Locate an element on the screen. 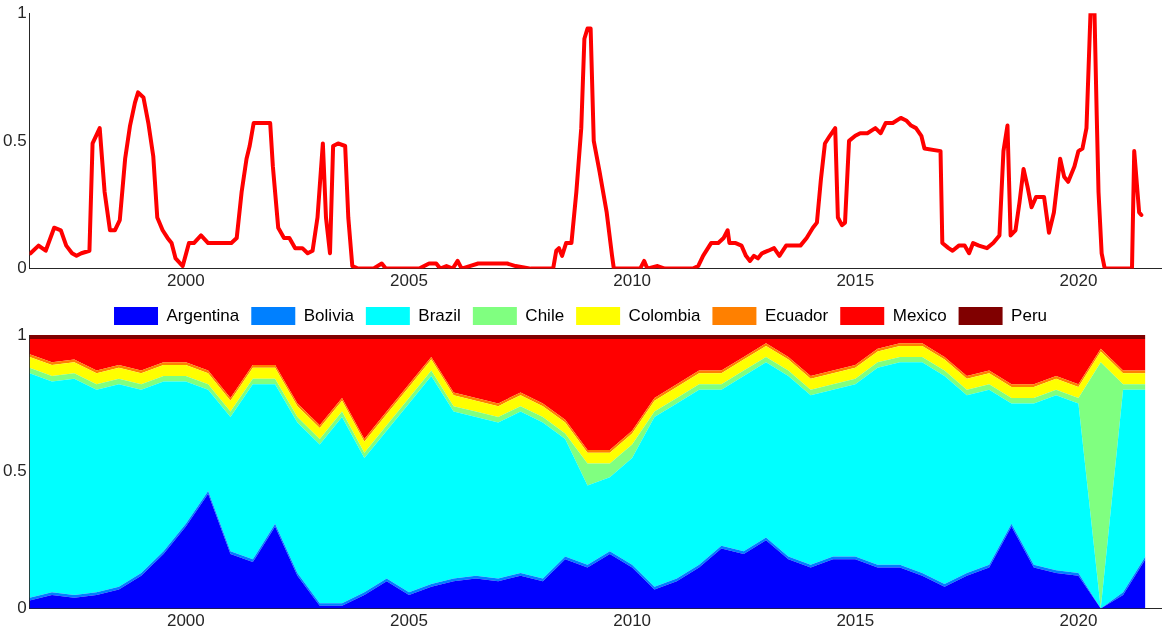 This screenshot has height=637, width=1167. legend-label: Bolivia is located at coordinates (329, 315).